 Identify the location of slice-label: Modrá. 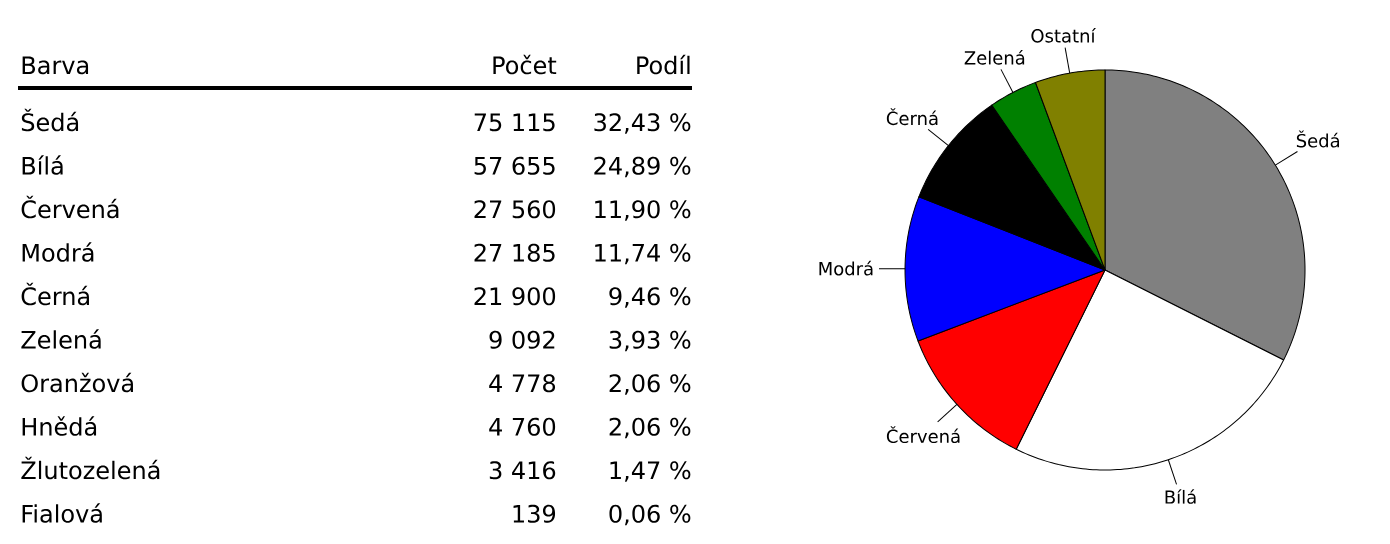
(846, 268).